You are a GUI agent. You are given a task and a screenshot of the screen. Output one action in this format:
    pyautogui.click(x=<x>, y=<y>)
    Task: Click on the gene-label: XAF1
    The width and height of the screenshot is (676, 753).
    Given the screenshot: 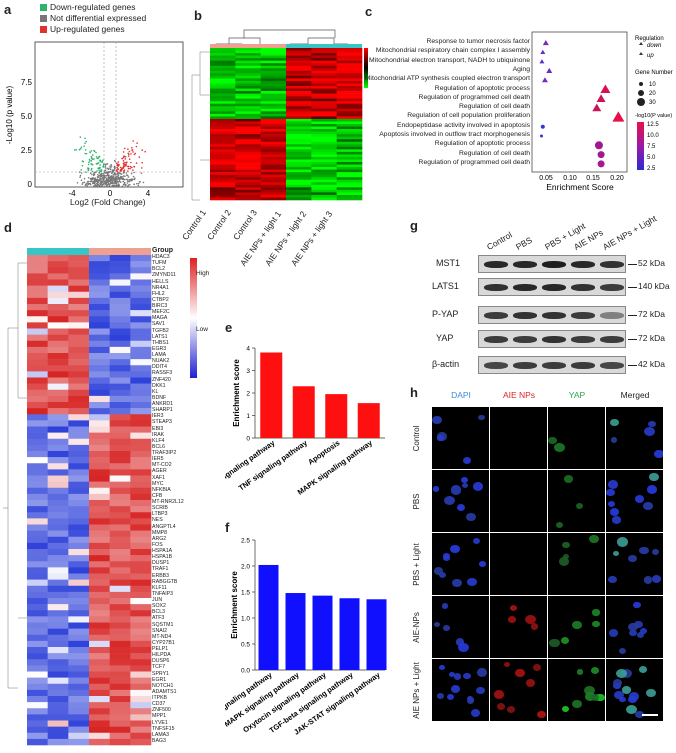 What is the action you would take?
    pyautogui.click(x=158, y=477)
    